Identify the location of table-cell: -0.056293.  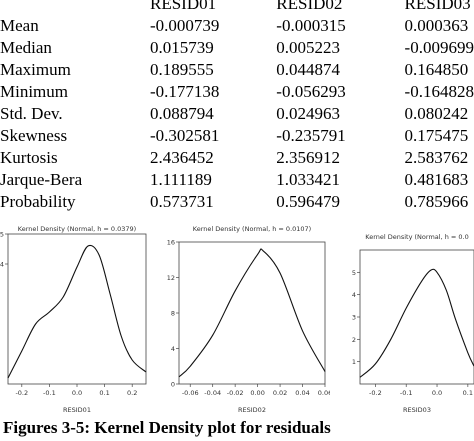
(311, 91).